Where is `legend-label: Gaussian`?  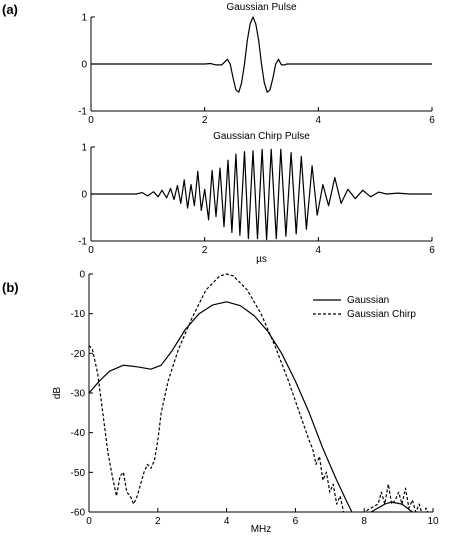 legend-label: Gaussian is located at coordinates (368, 300).